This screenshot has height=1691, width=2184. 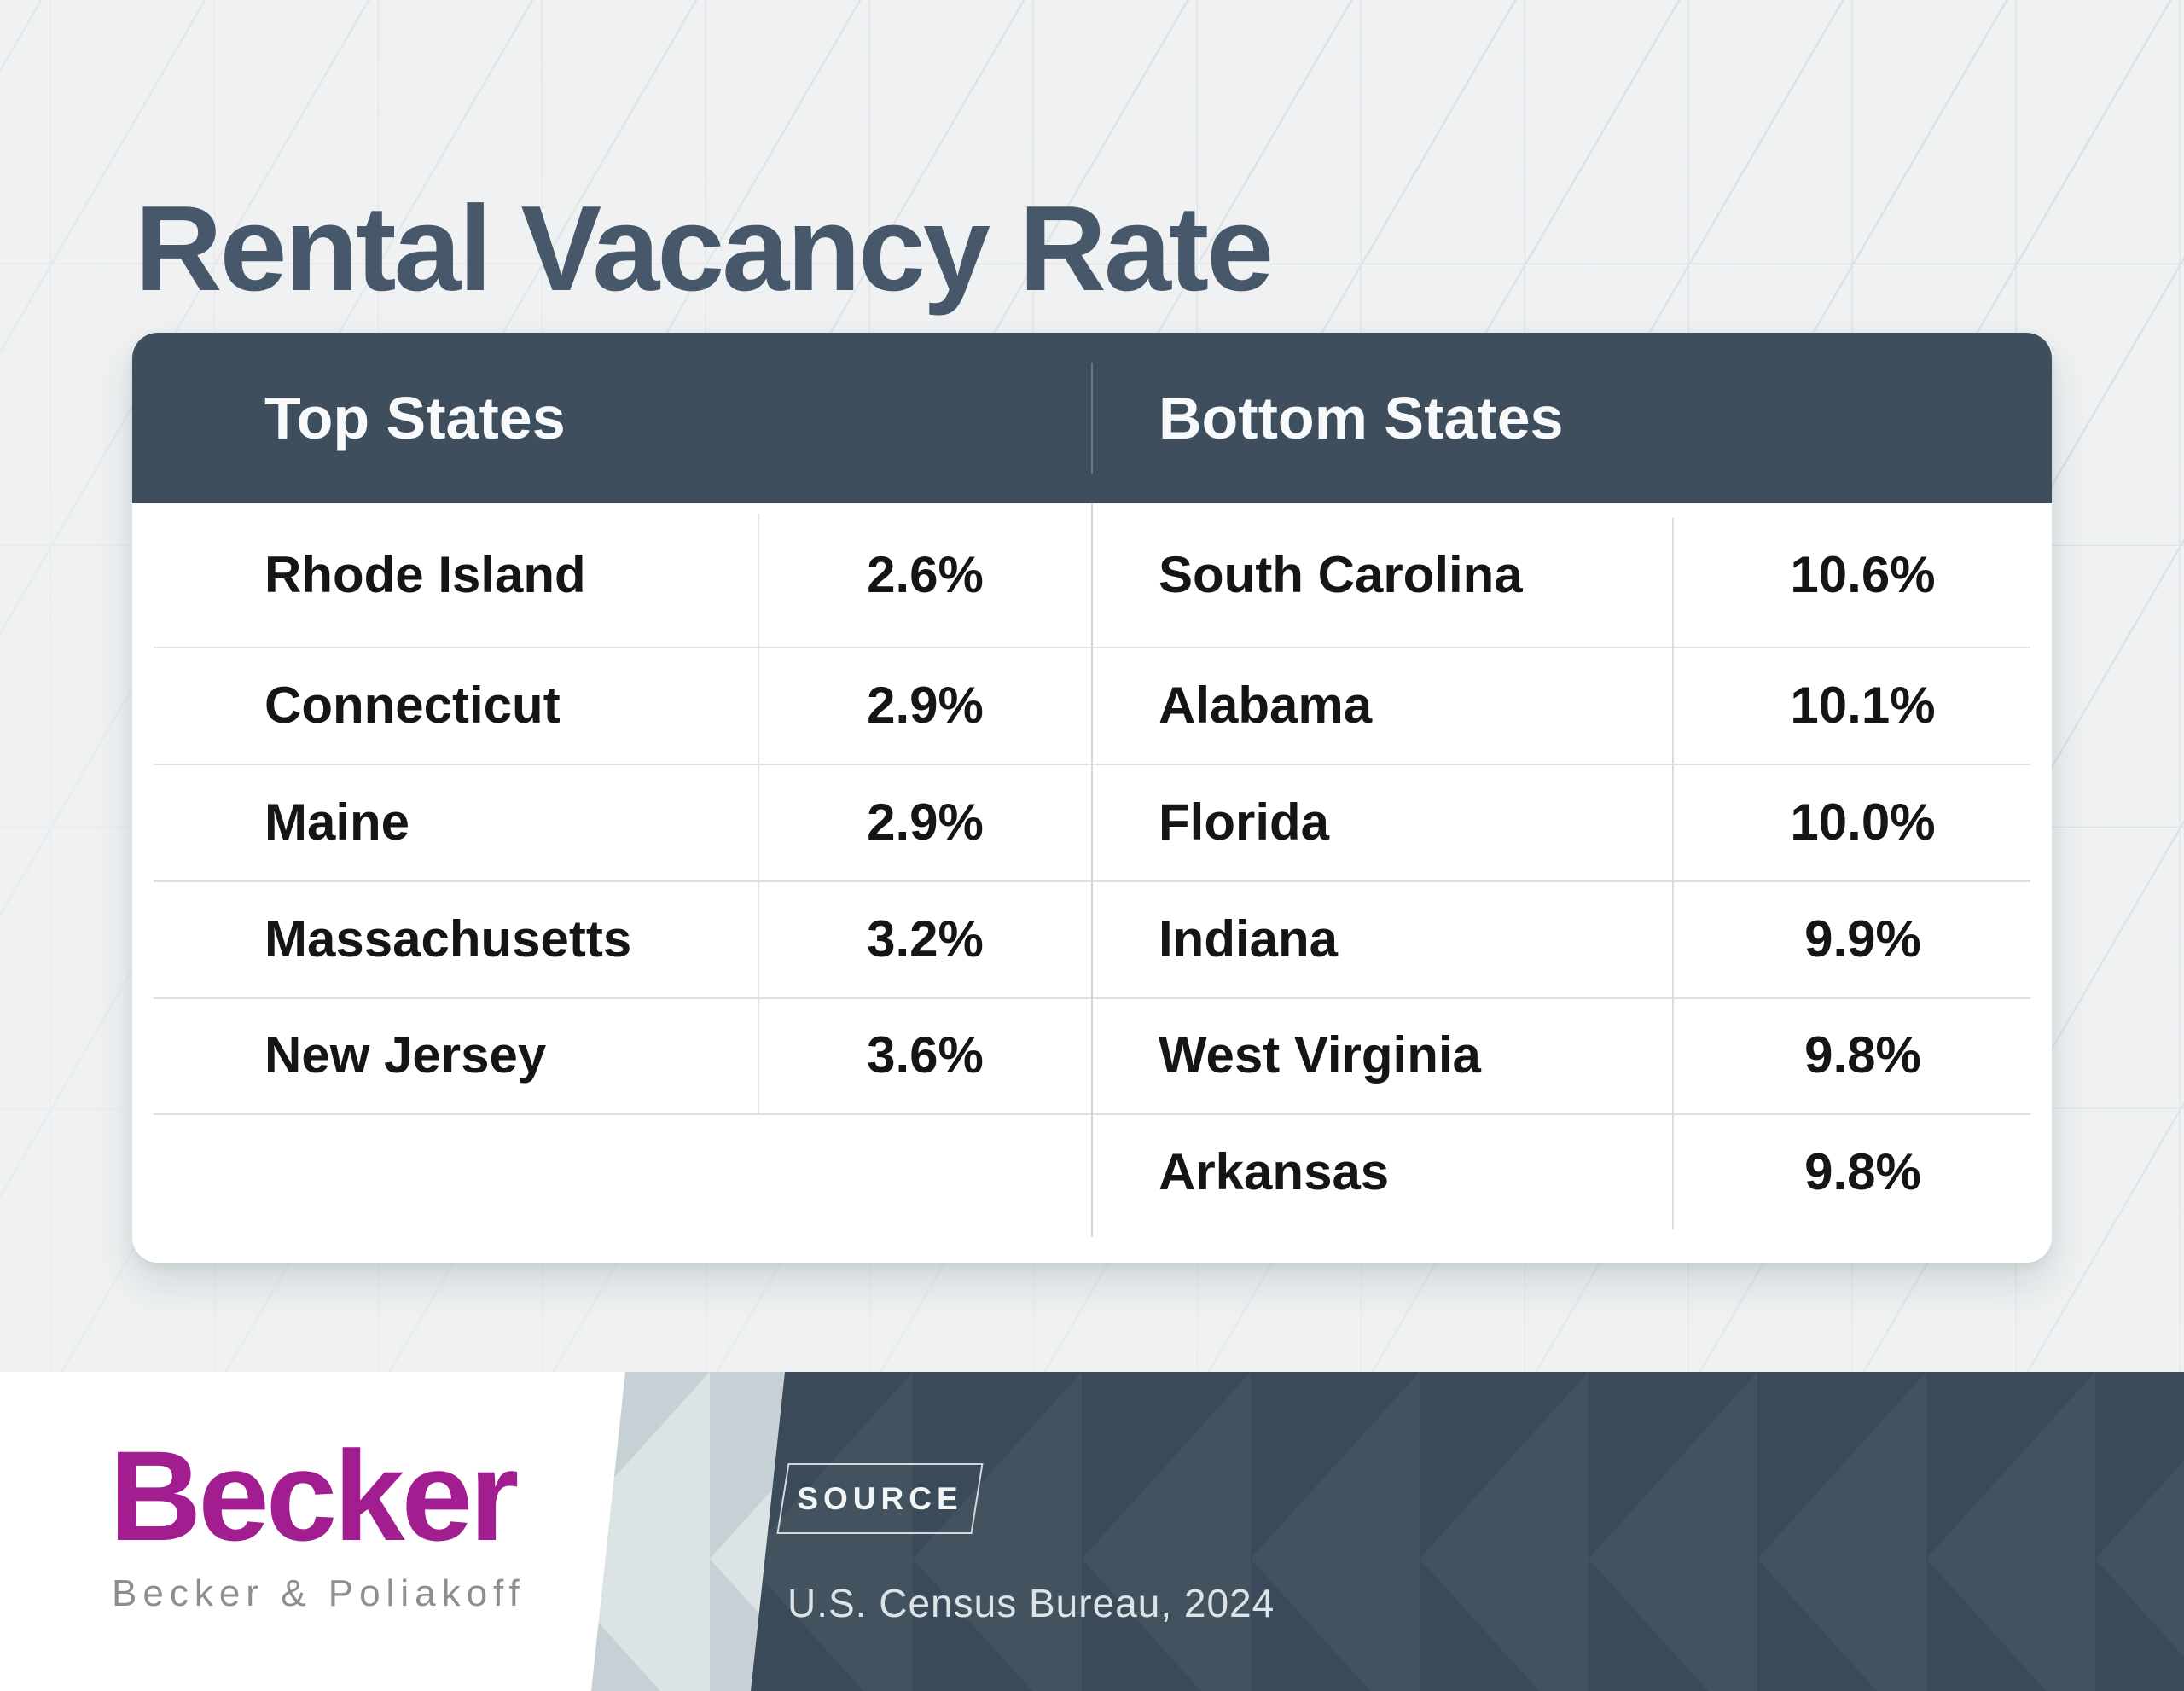 I want to click on state-value: 2.6%, so click(x=926, y=574).